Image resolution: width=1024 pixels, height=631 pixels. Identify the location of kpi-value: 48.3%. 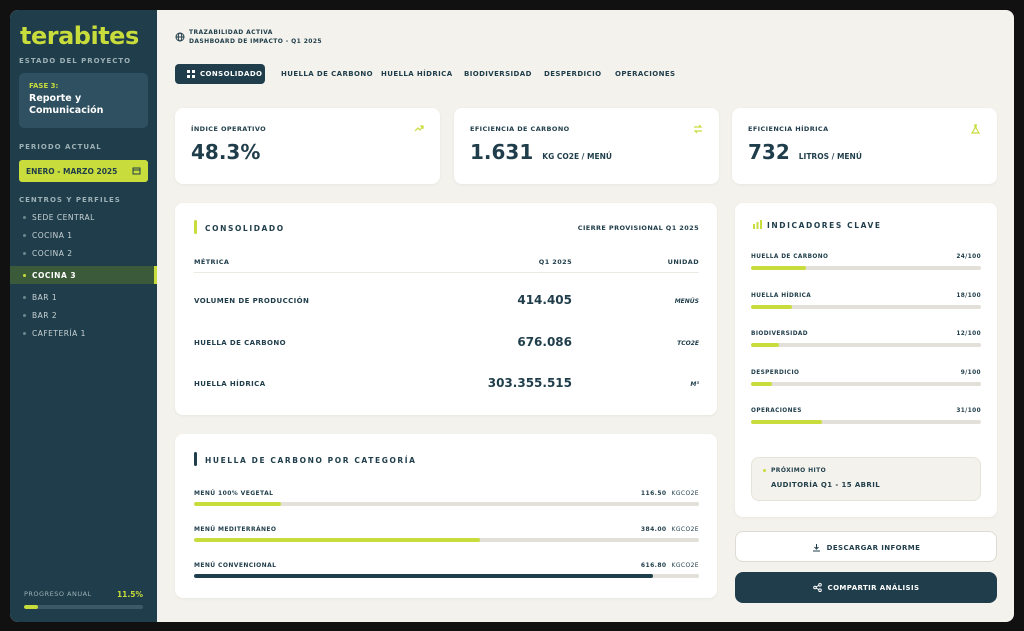
(226, 152).